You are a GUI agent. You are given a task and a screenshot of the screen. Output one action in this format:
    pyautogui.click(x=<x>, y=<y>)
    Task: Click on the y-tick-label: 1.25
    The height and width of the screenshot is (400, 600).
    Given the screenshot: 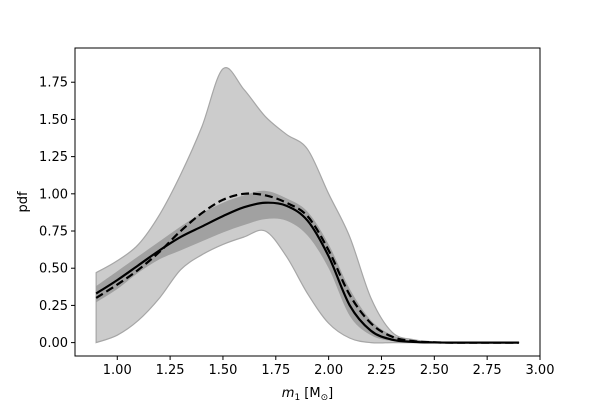 What is the action you would take?
    pyautogui.click(x=53, y=157)
    